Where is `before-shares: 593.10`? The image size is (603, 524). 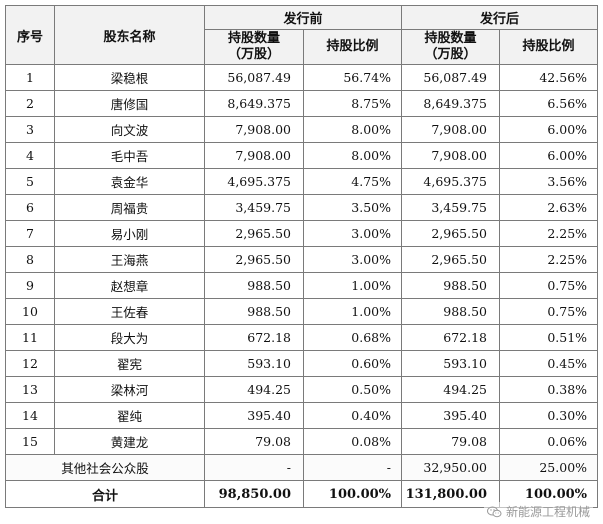
before-shares: 593.10 is located at coordinates (254, 363).